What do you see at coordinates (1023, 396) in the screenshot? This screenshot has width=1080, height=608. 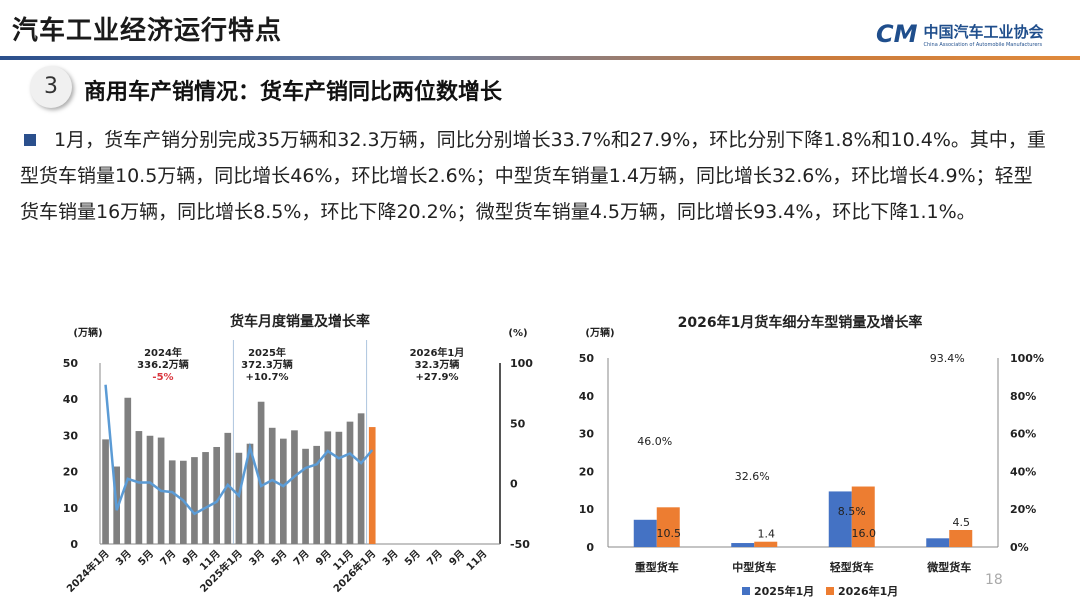 I see `y2-tick-label: 80%` at bounding box center [1023, 396].